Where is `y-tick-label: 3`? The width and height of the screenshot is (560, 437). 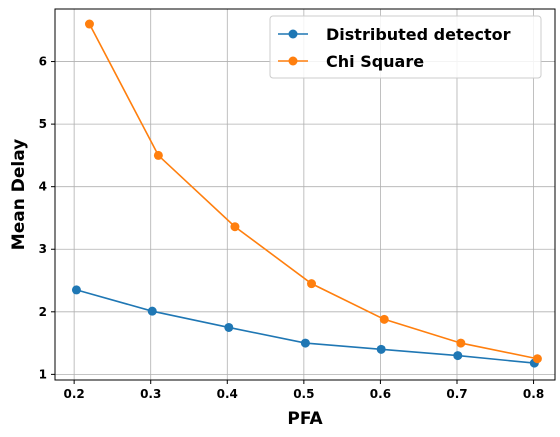
y-tick-label: 3 is located at coordinates (43, 249).